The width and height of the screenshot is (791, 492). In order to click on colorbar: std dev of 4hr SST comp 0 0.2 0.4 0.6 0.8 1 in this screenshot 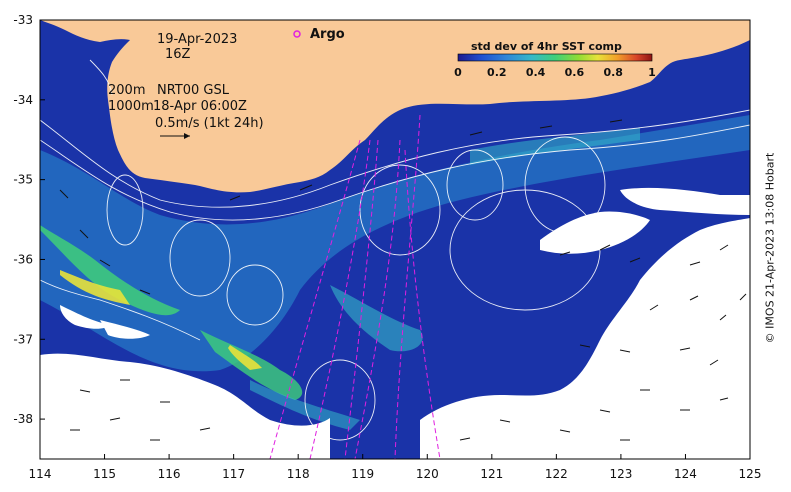, I will do `click(555, 59)`.